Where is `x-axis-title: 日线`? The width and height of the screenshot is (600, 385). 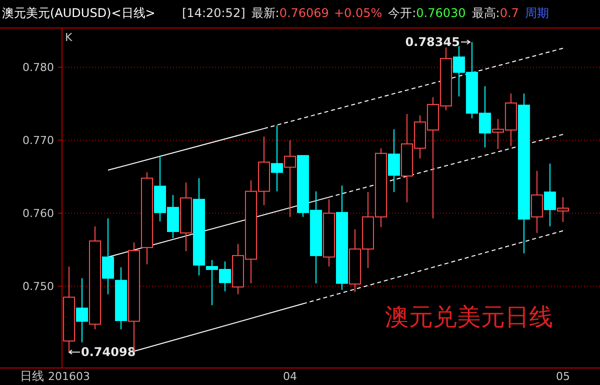
x-axis-title: 日线 is located at coordinates (32, 376).